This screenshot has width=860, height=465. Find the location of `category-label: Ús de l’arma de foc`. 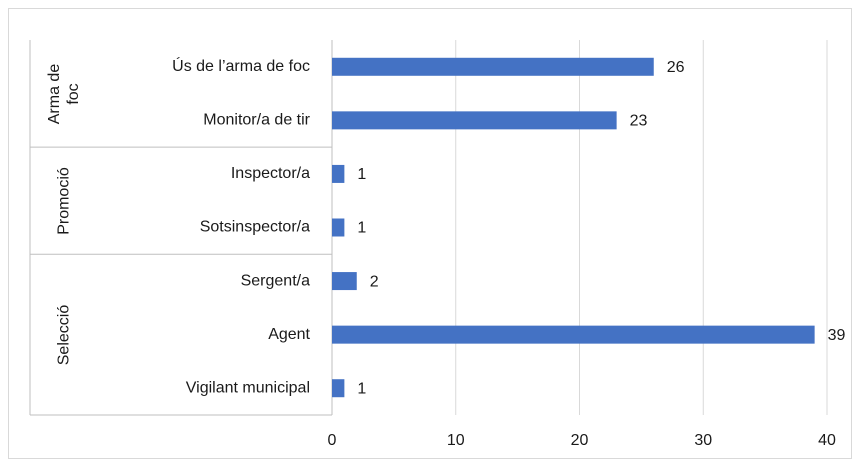

category-label: Ús de l’arma de foc is located at coordinates (241, 65).